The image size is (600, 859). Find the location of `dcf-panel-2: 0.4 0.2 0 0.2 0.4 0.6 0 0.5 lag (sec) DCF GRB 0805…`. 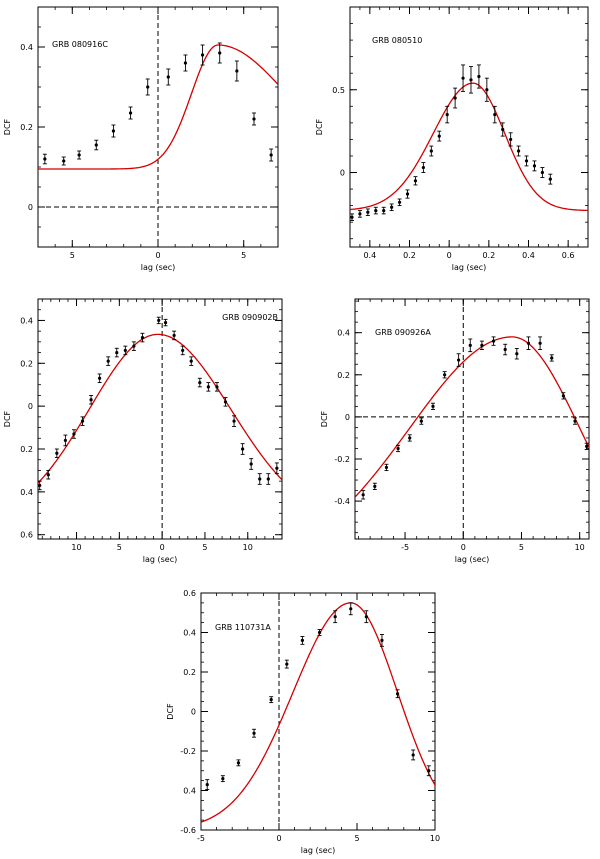

dcf-panel-2: 0.4 0.2 0 0.2 0.4 0.6 0 0.5 lag (sec) DCF GRB 0805… is located at coordinates (452, 139).